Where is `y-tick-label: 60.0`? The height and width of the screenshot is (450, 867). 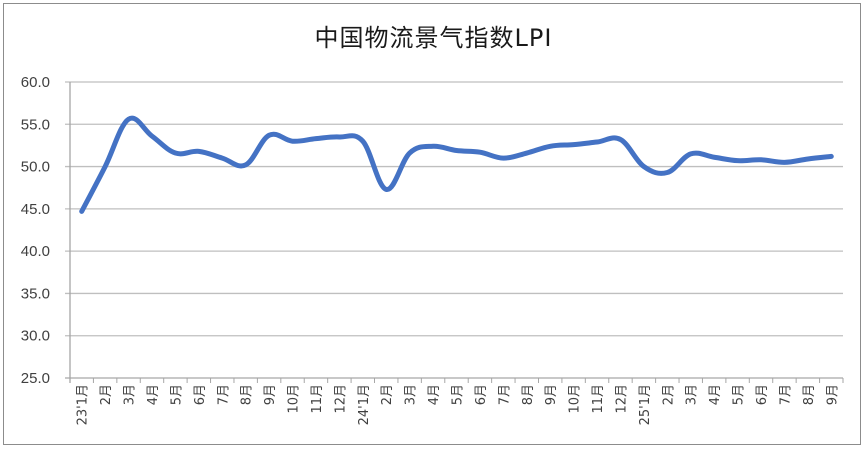 y-tick-label: 60.0 is located at coordinates (35, 82).